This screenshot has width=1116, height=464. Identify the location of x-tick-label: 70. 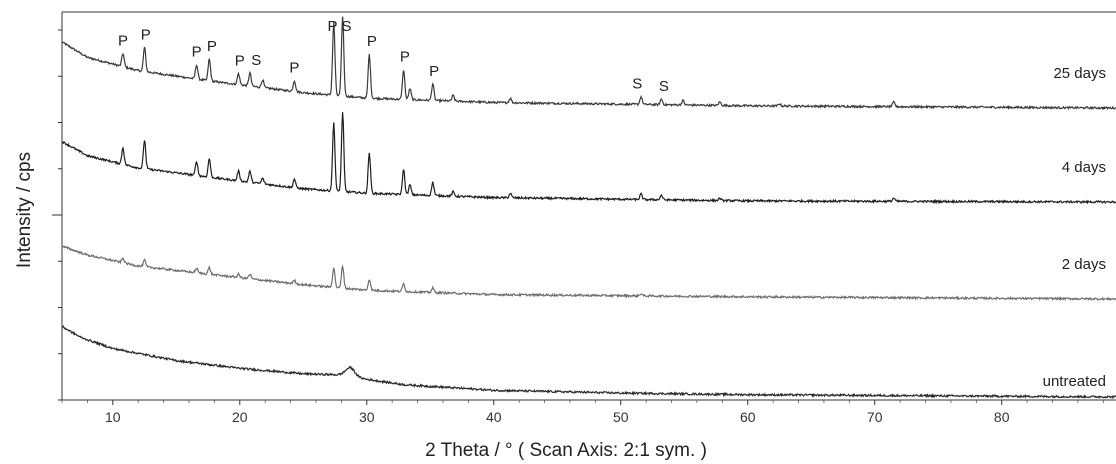
(875, 417).